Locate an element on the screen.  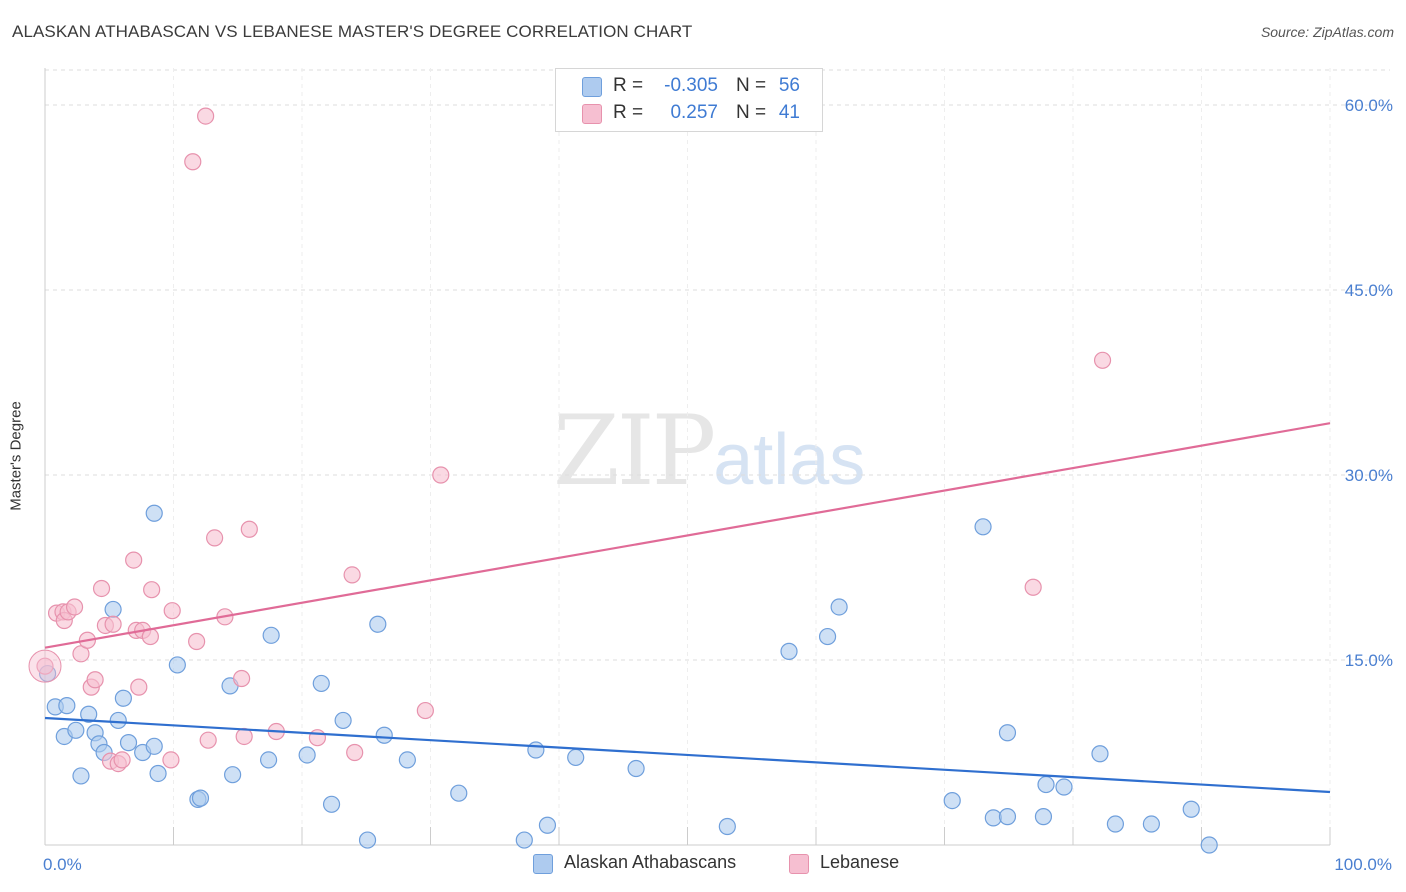
watermark-zip: ZIP is located at coordinates (634, 451).